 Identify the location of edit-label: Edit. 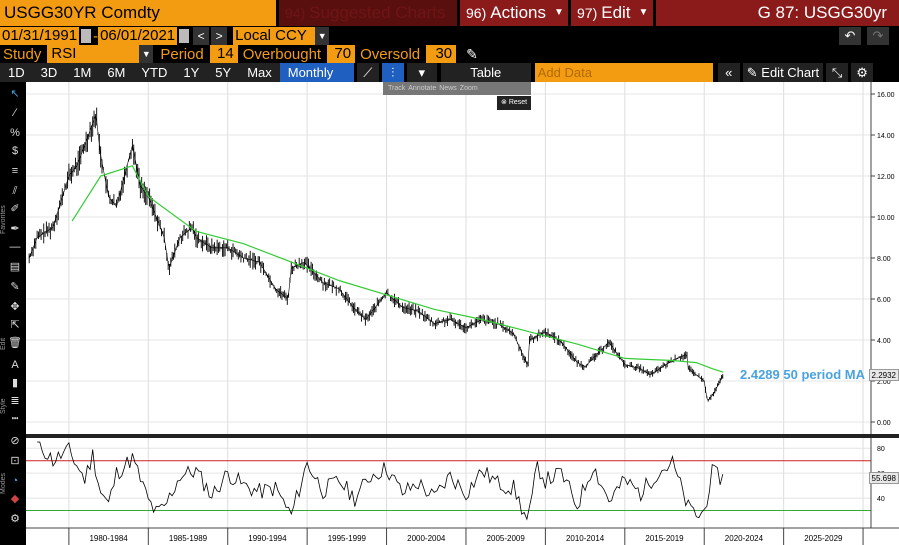
(616, 12).